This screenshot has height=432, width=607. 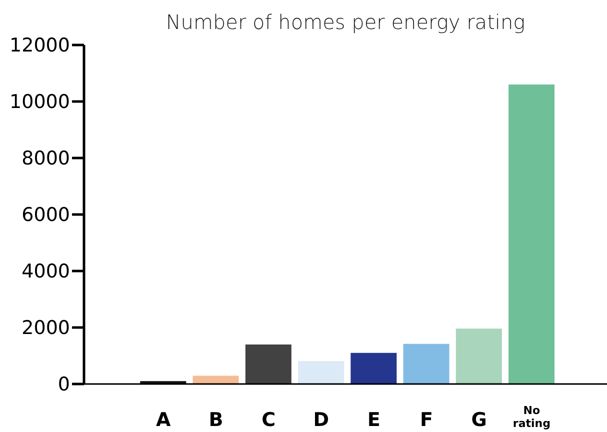 What do you see at coordinates (216, 420) in the screenshot?
I see `x-tick-label: B` at bounding box center [216, 420].